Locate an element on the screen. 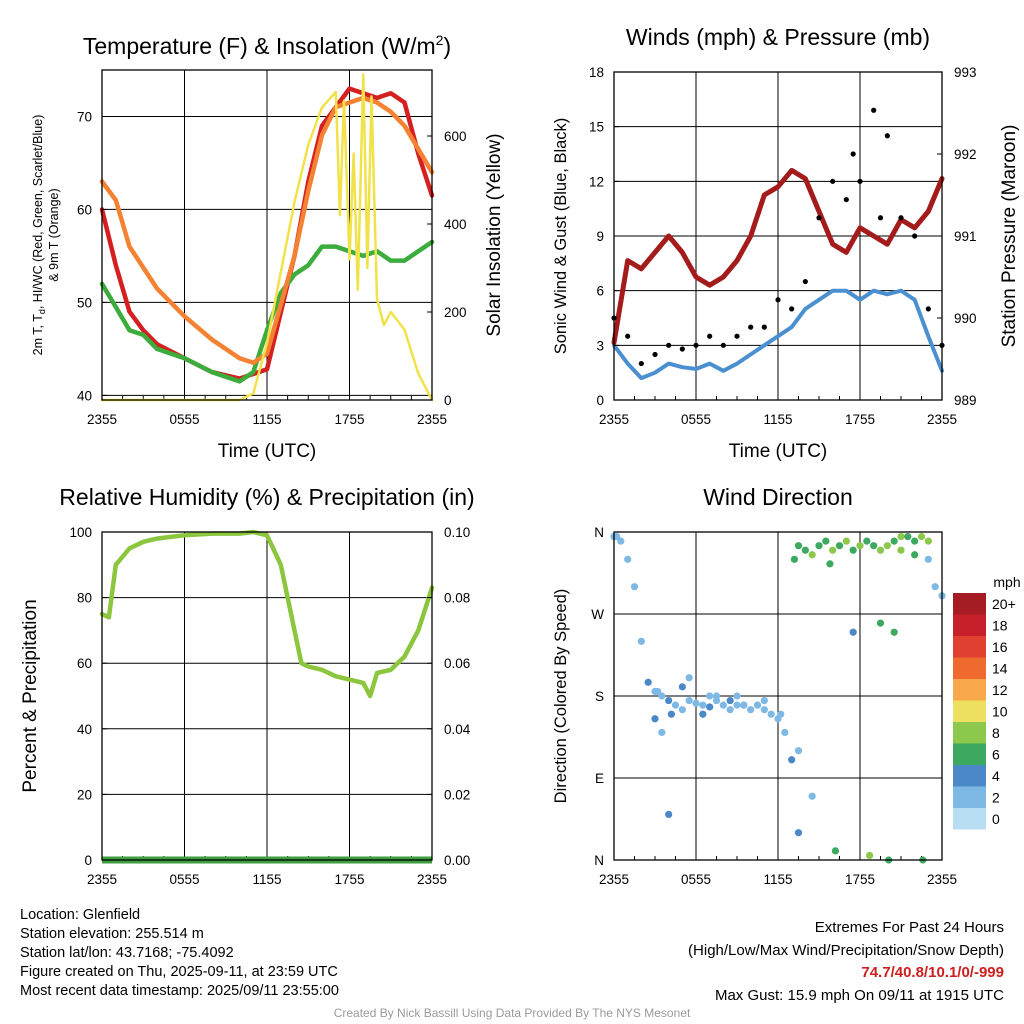  y2-tick-label-1-2: 991 is located at coordinates (965, 236).